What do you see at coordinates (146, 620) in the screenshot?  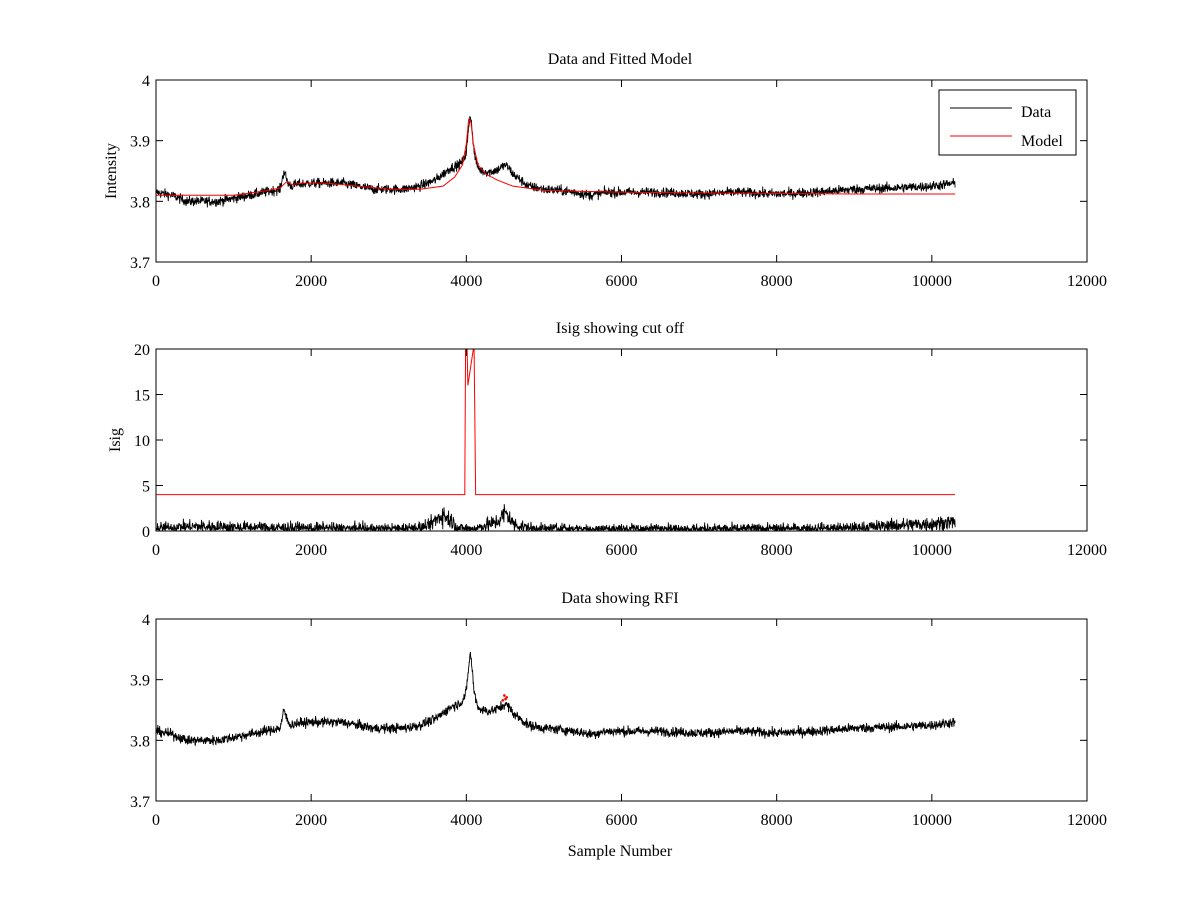 I see `panel-3-ytick-label: 4` at bounding box center [146, 620].